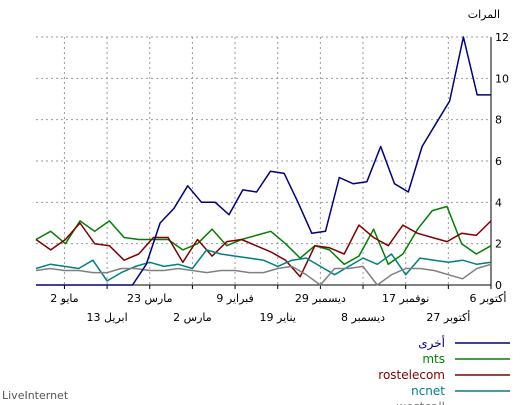  What do you see at coordinates (64, 298) in the screenshot?
I see `x-tick-label: 2 مايو` at bounding box center [64, 298].